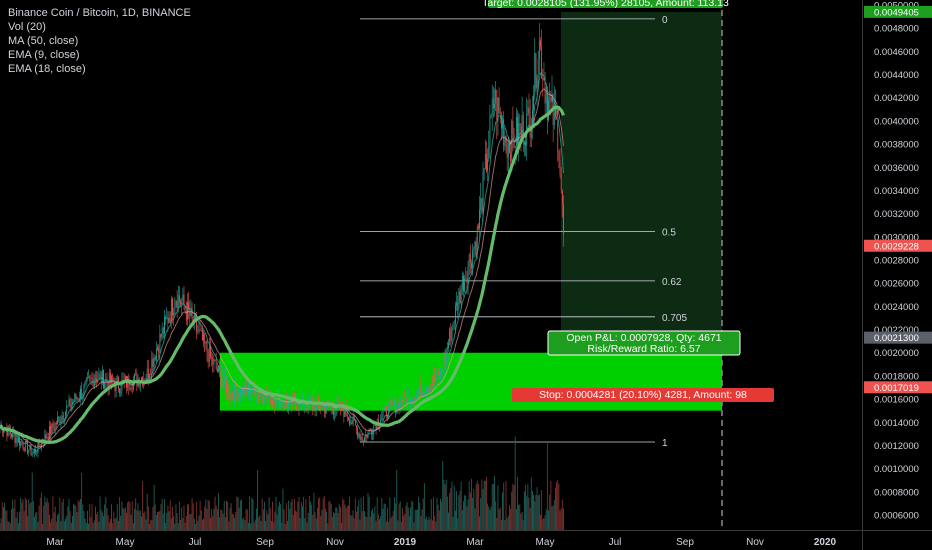 Image resolution: width=932 pixels, height=550 pixels. Describe the element at coordinates (43, 41) in the screenshot. I see `legend-ma: MA (50, close)` at that location.